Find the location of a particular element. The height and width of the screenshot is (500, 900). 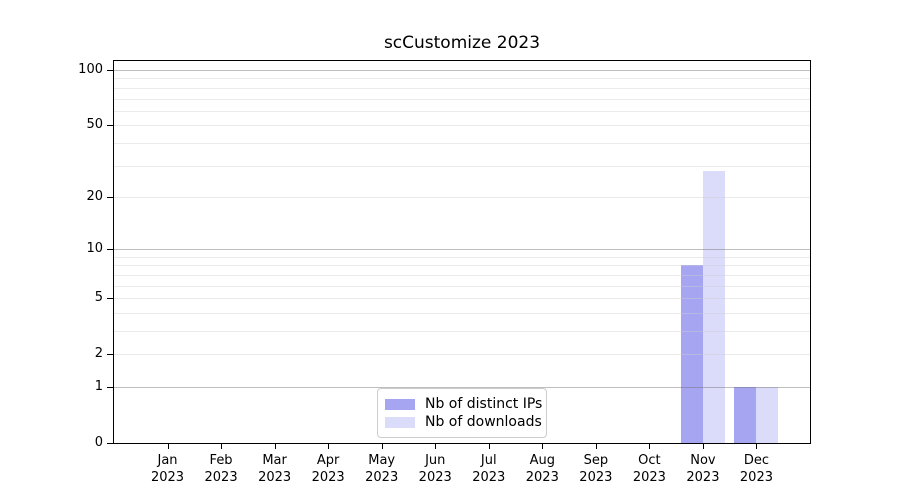

legend-swatch-distinct-ips is located at coordinates (400, 404).